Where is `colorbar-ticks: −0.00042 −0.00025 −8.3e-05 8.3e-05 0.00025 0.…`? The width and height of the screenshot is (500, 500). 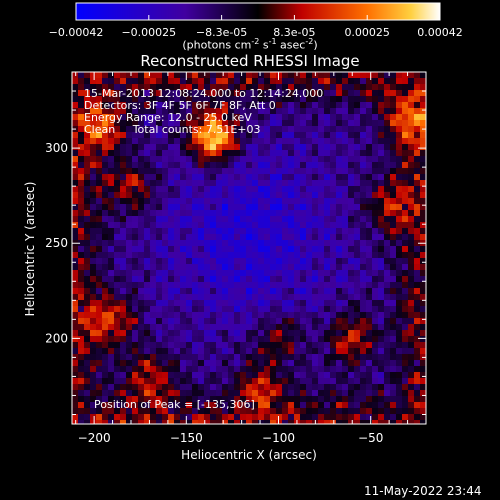
colorbar-ticks: −0.00042 −0.00025 −8.3e-05 8.3e-05 0.00025 0.… is located at coordinates (256, 27).